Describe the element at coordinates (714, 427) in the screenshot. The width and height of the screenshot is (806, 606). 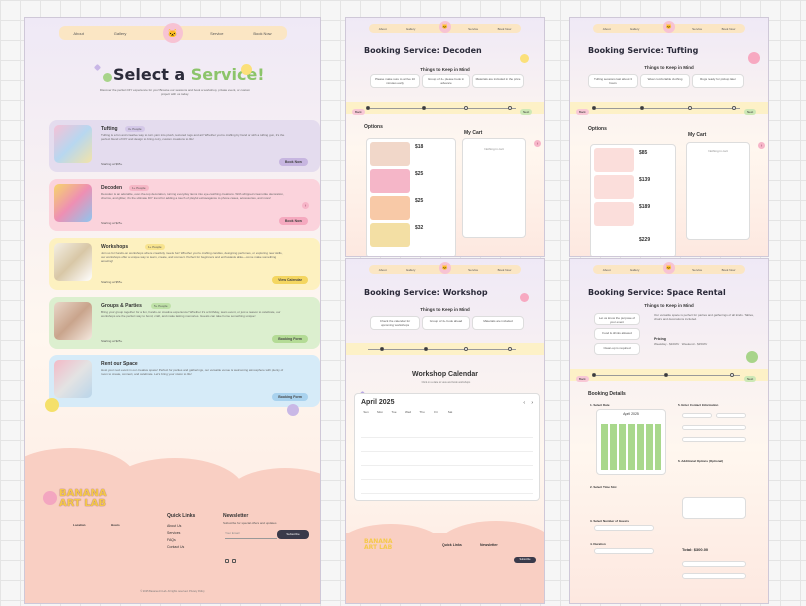
I see `contact-email-field` at that location.